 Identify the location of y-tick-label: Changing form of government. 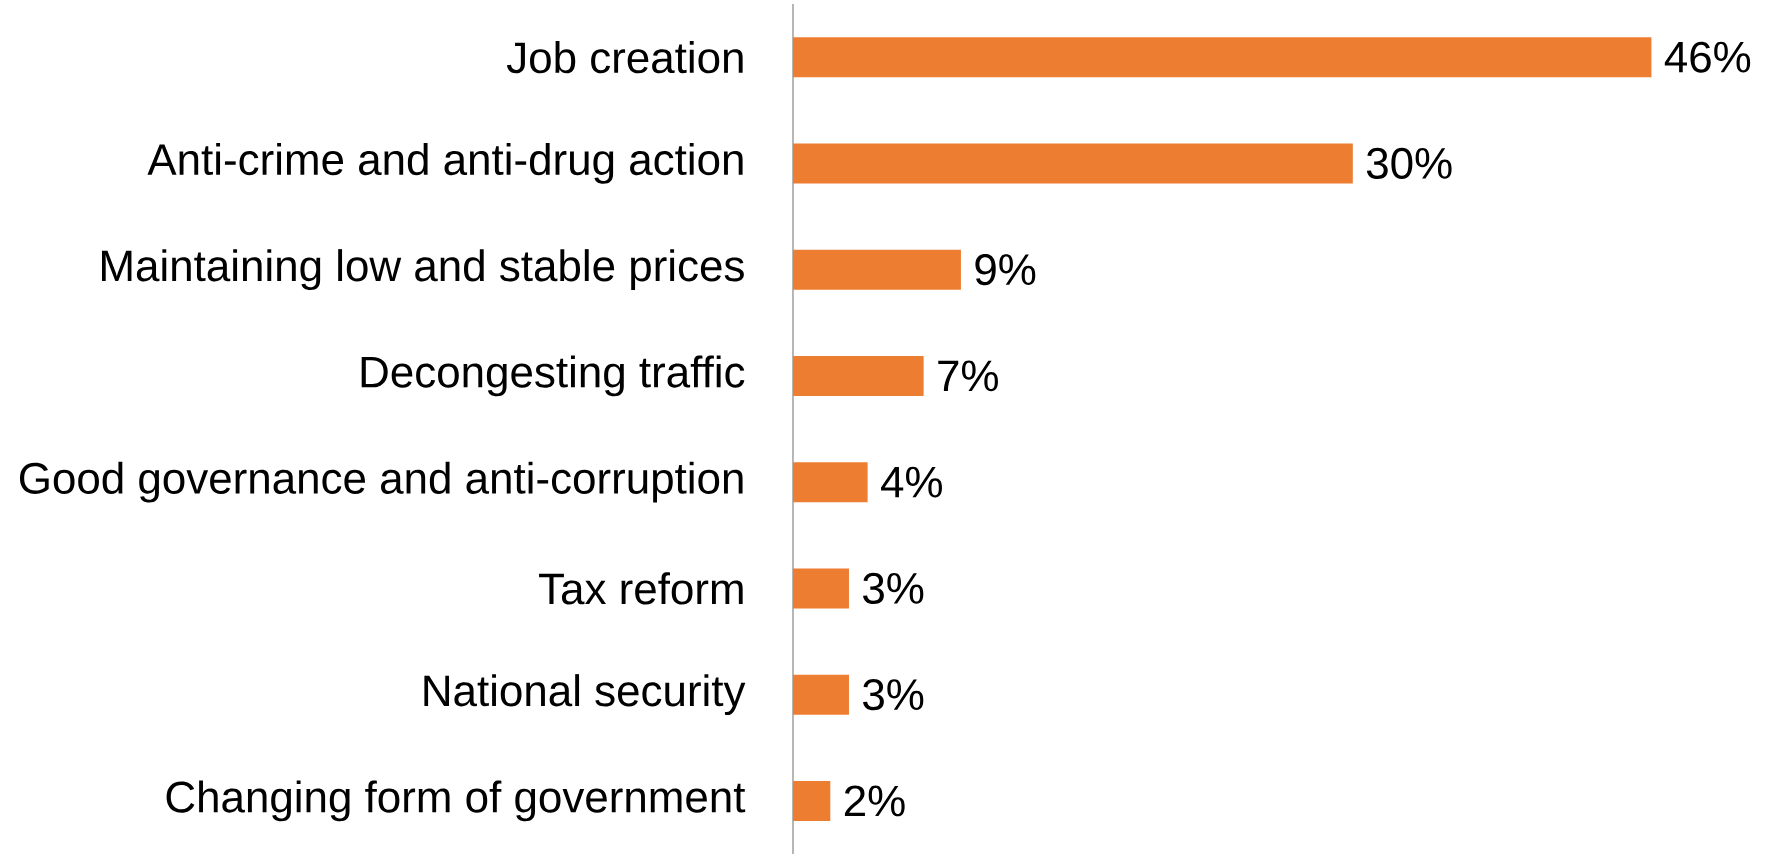
(456, 801).